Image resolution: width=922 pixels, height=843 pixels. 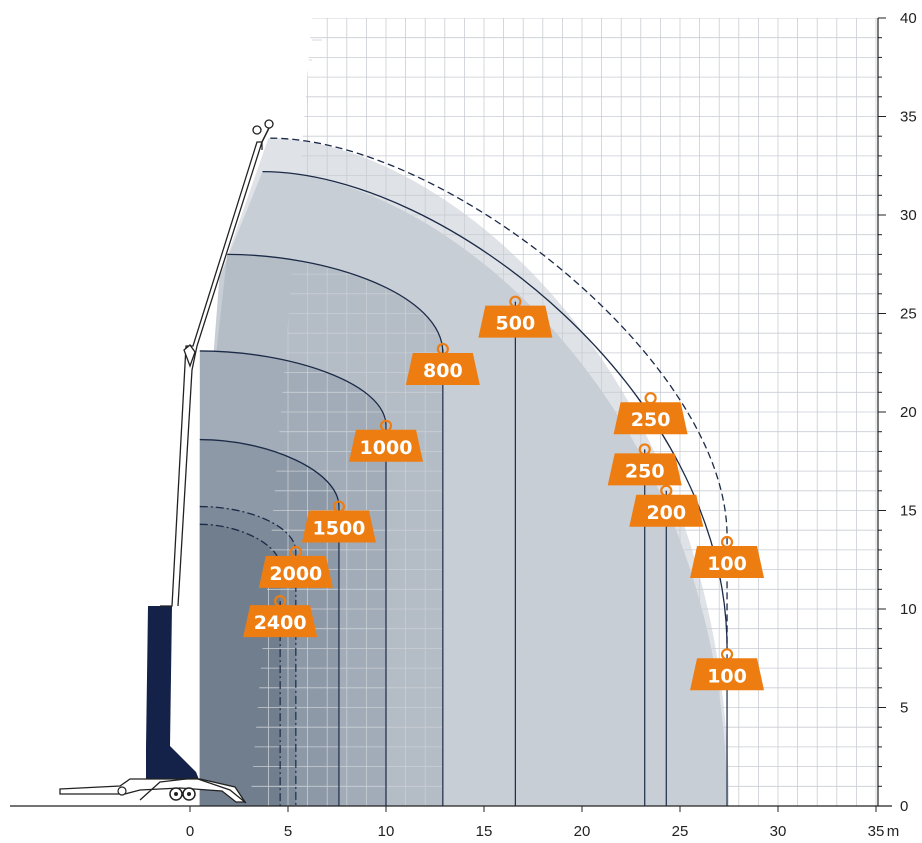 I want to click on x-tick-label: 0, so click(x=190, y=831).